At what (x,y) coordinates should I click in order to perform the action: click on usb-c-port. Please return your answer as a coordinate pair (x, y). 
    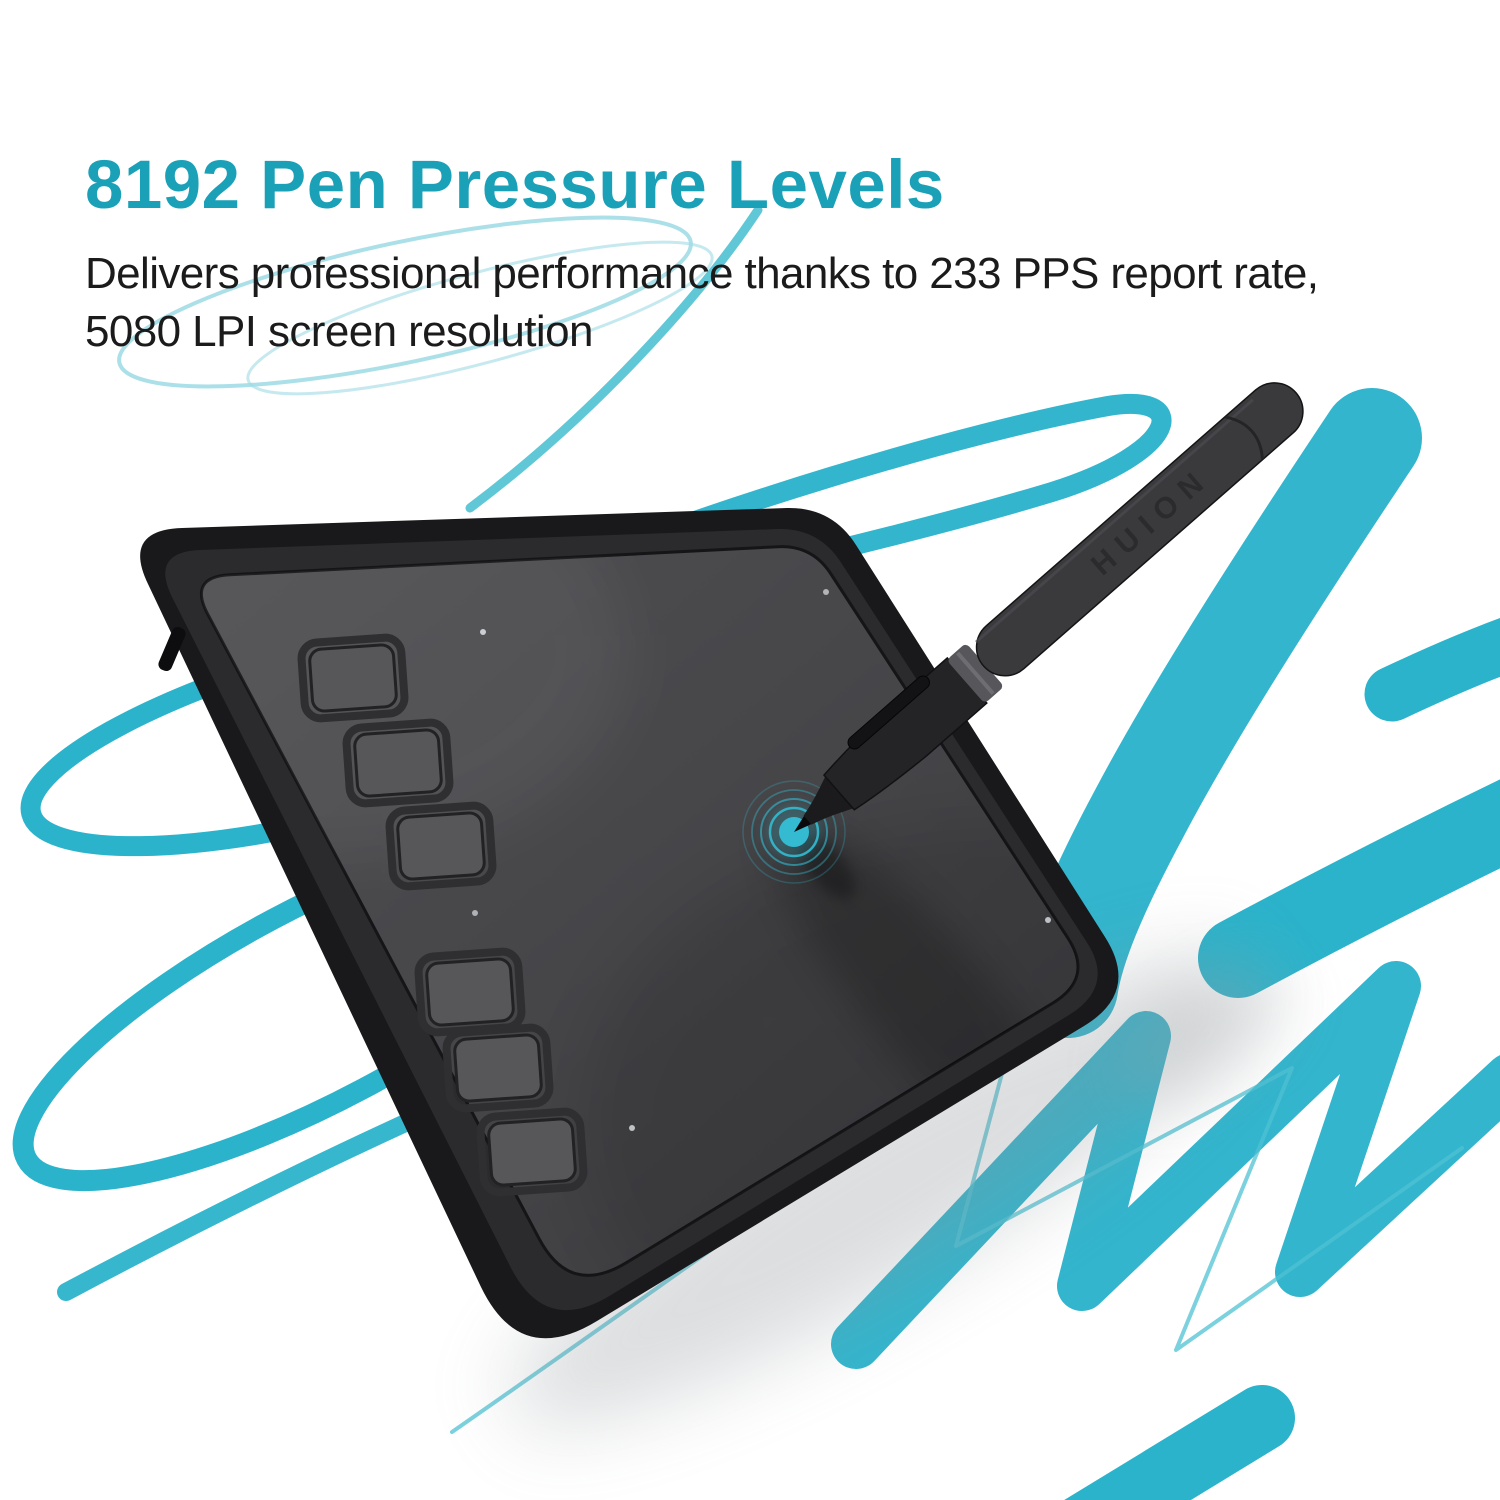
    Looking at the image, I should click on (172, 649).